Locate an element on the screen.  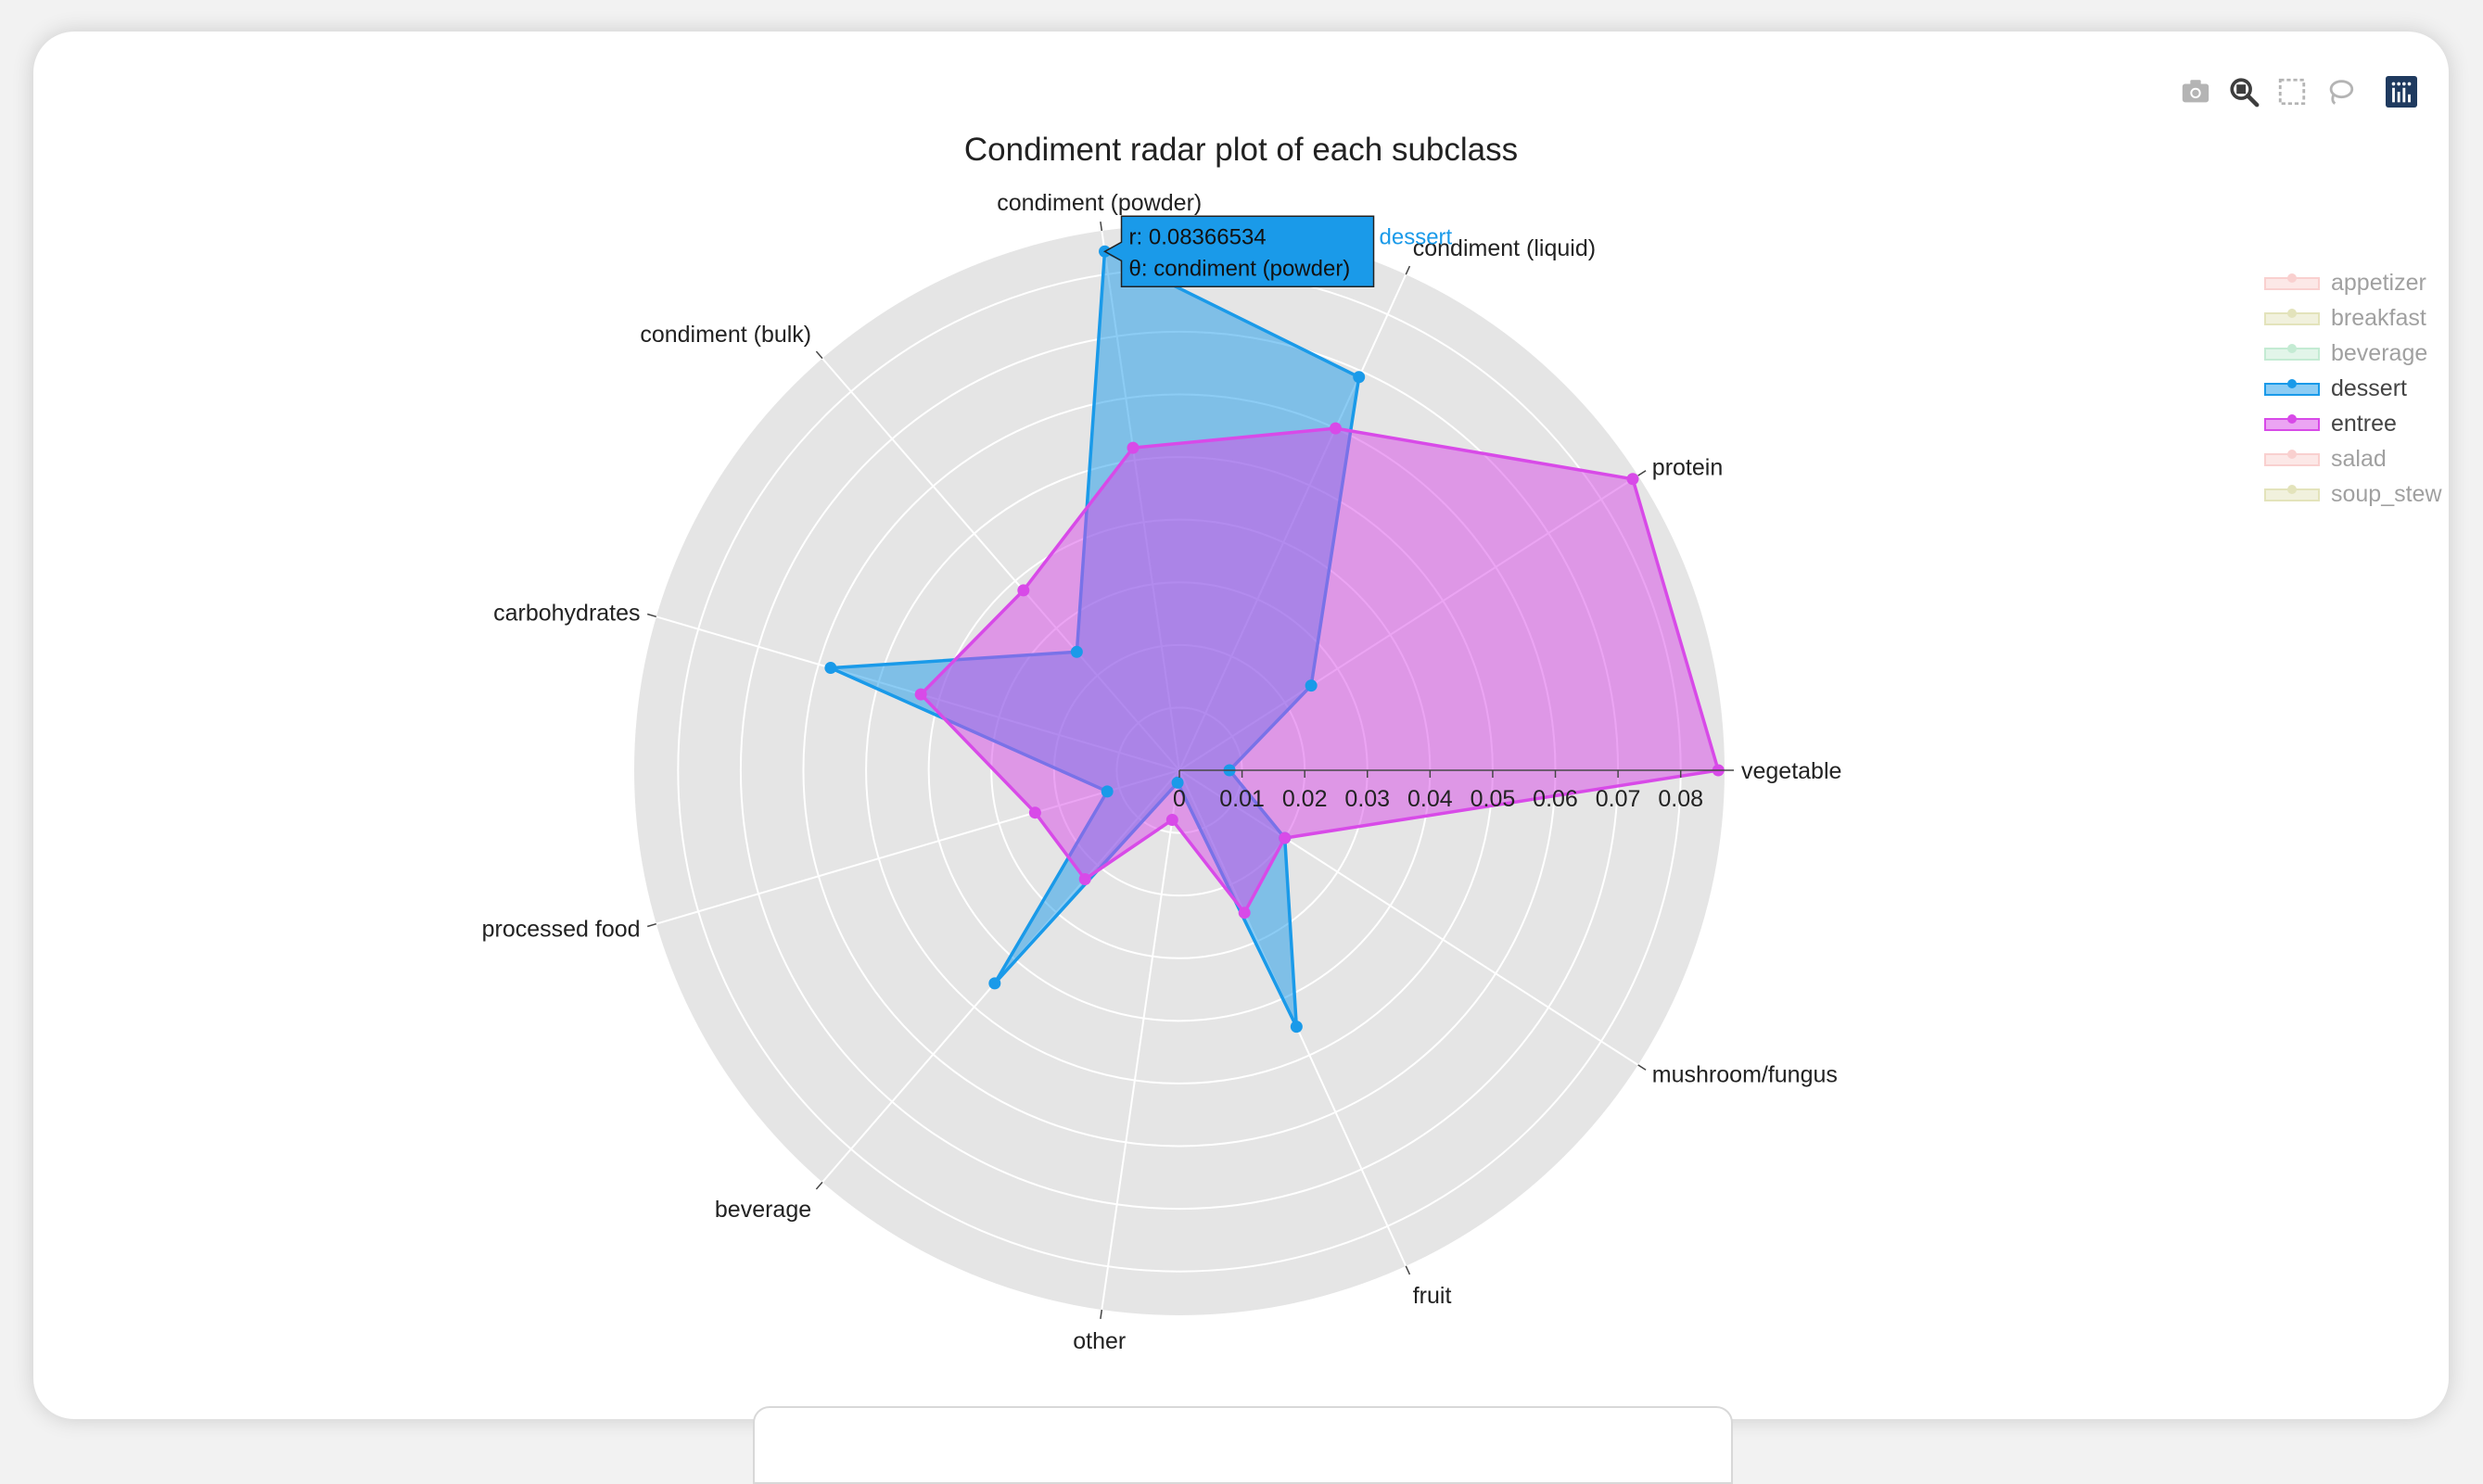
radial-tick-label: 0.05 is located at coordinates (1493, 799).